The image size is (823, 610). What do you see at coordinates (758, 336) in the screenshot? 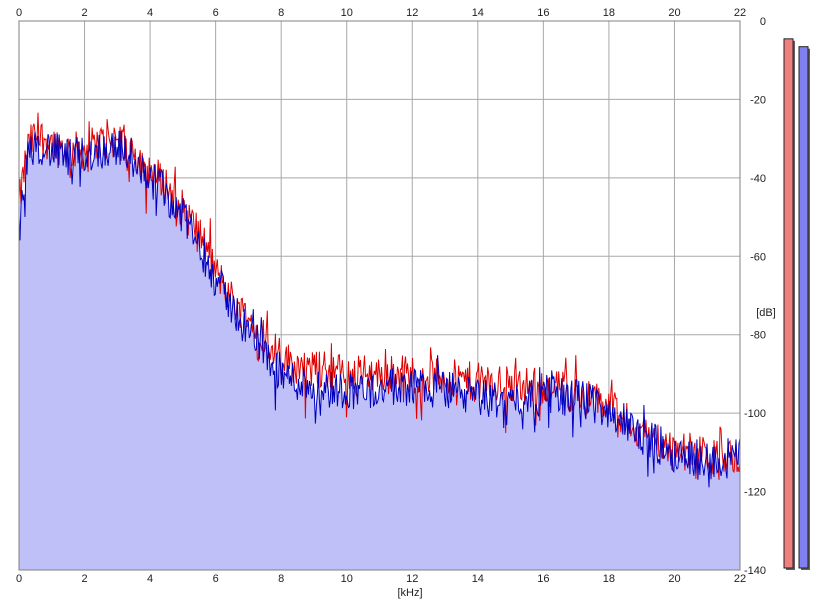
I see `y-tick-label: -80` at bounding box center [758, 336].